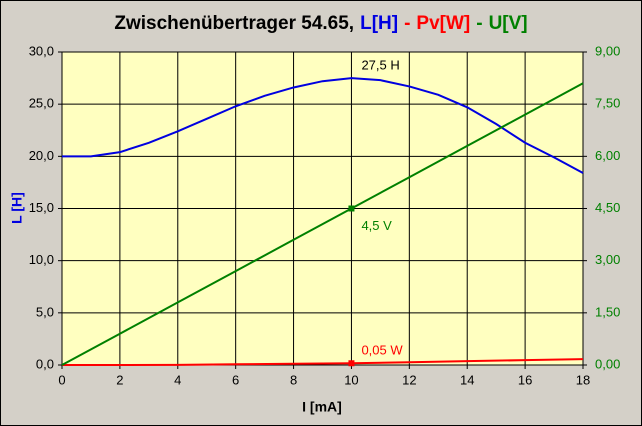  What do you see at coordinates (61, 379) in the screenshot?
I see `x-tick-label: 0` at bounding box center [61, 379].